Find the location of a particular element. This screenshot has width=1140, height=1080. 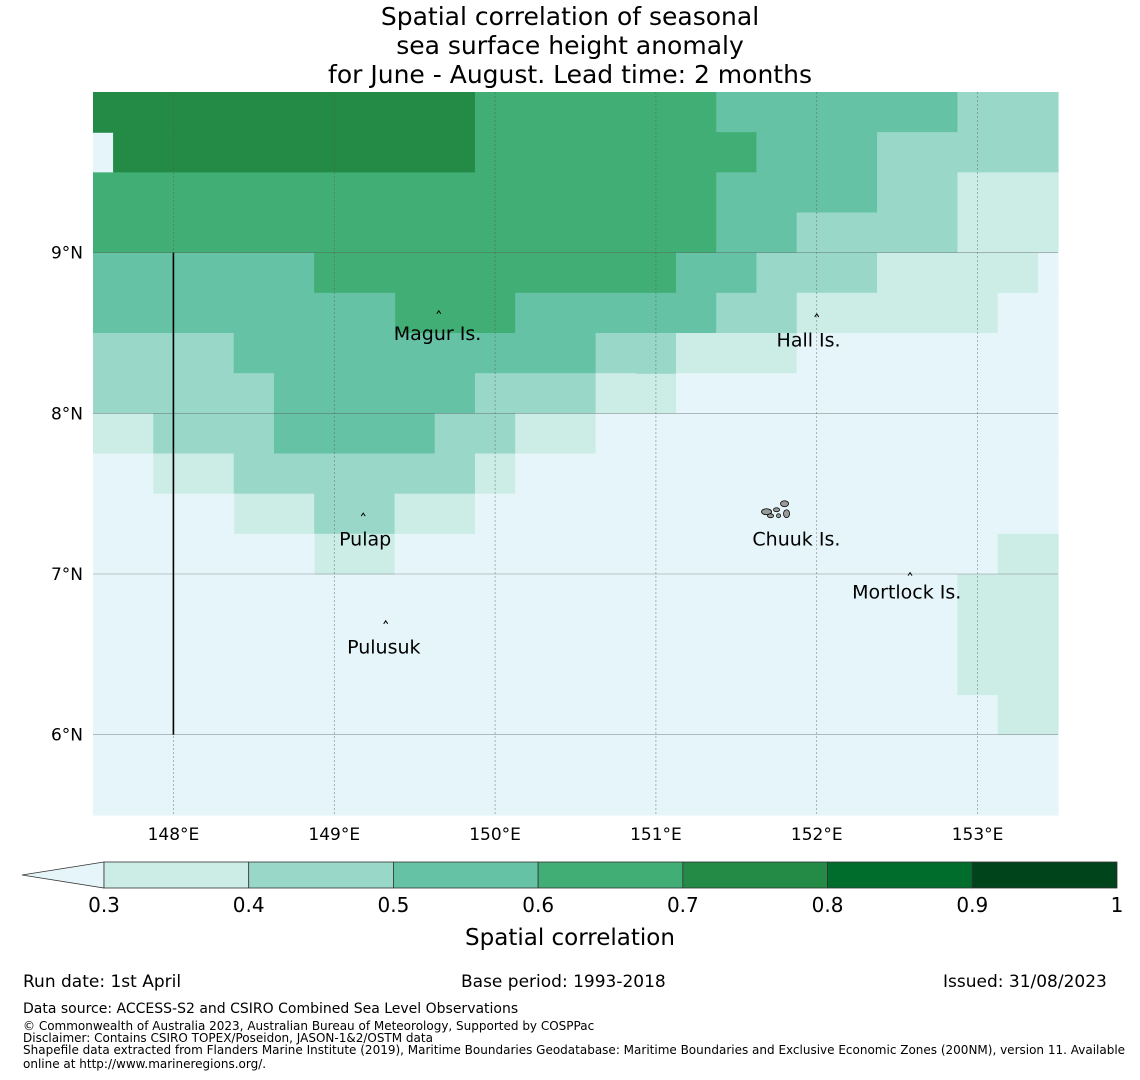

colorbar-tick-label: 0.3 is located at coordinates (104, 905).